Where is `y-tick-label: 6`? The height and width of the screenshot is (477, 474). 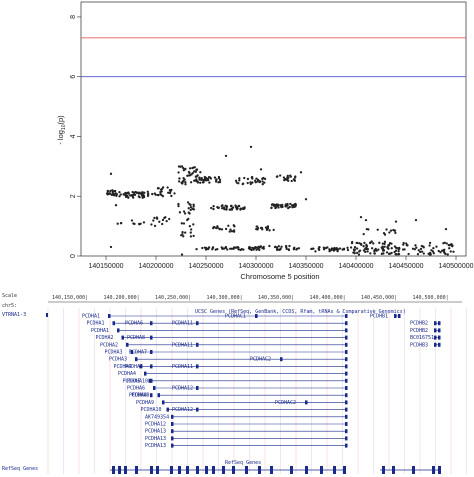 y-tick-label: 6 is located at coordinates (73, 77).